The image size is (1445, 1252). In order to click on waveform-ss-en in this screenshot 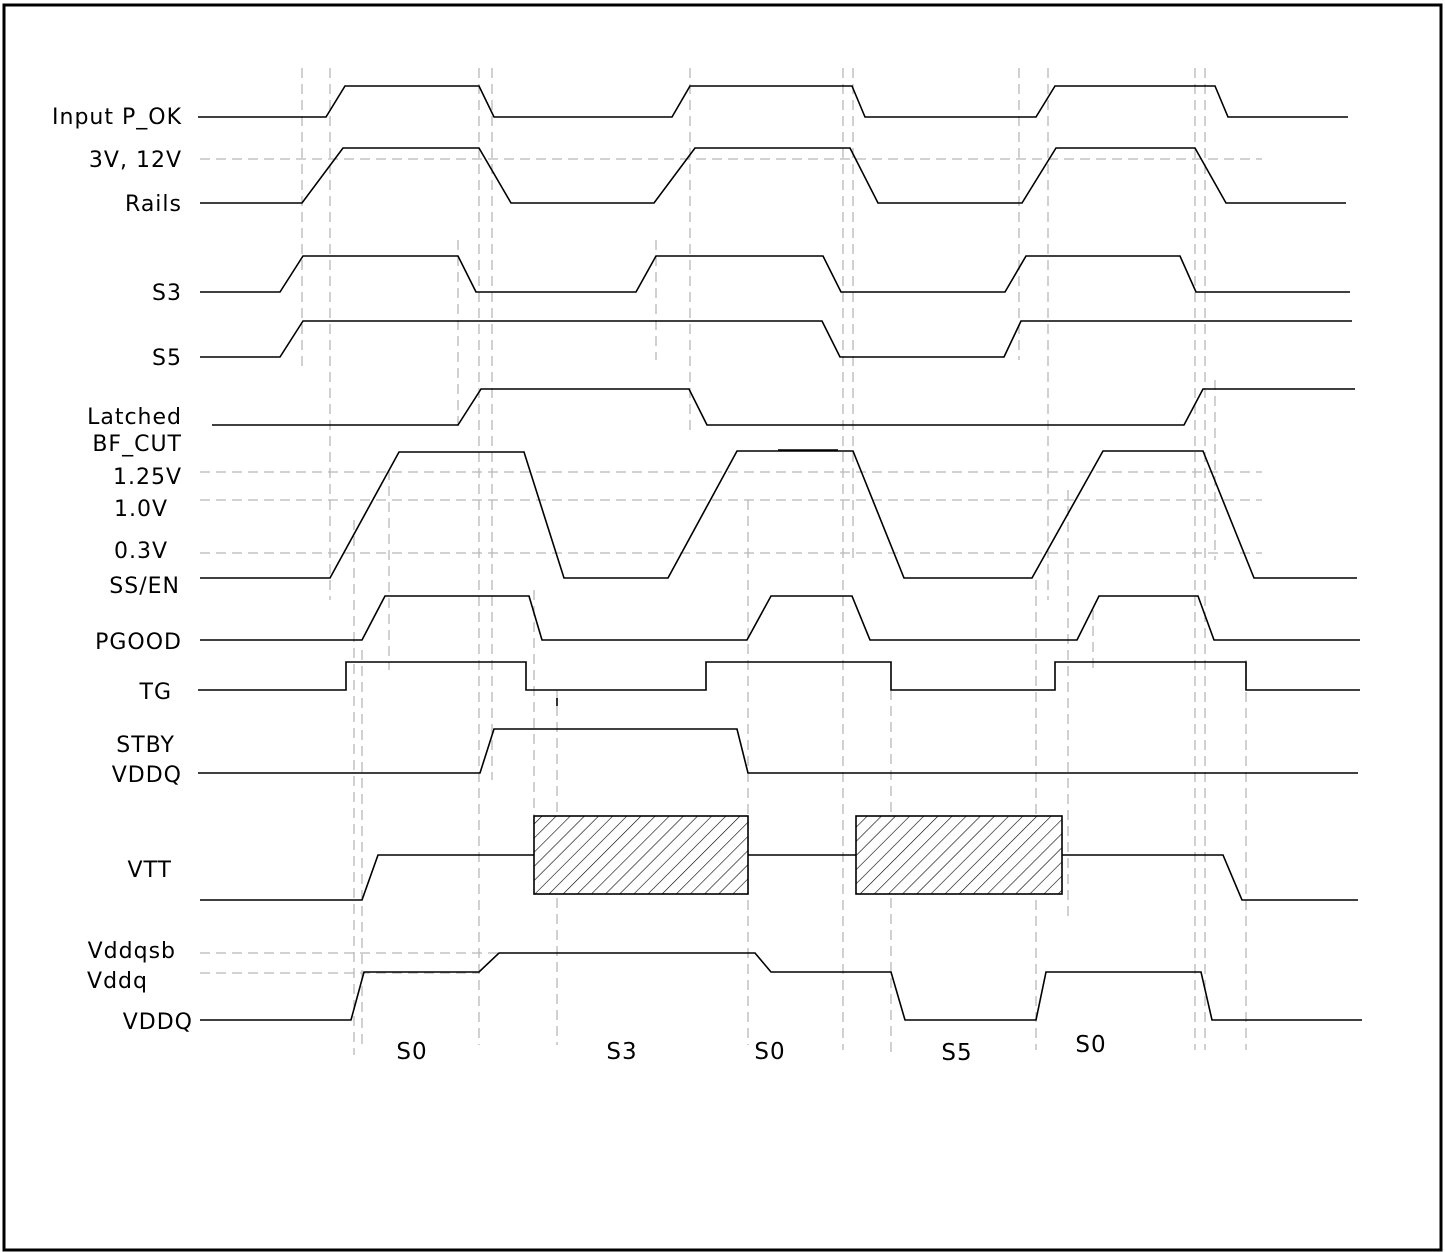, I will do `click(778, 514)`.